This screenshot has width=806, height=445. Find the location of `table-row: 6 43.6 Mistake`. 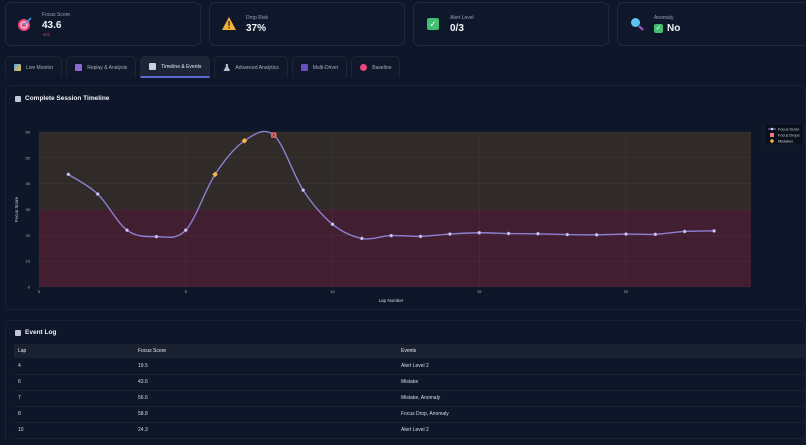

table-row: 6 43.6 Mistake is located at coordinates (410, 382).